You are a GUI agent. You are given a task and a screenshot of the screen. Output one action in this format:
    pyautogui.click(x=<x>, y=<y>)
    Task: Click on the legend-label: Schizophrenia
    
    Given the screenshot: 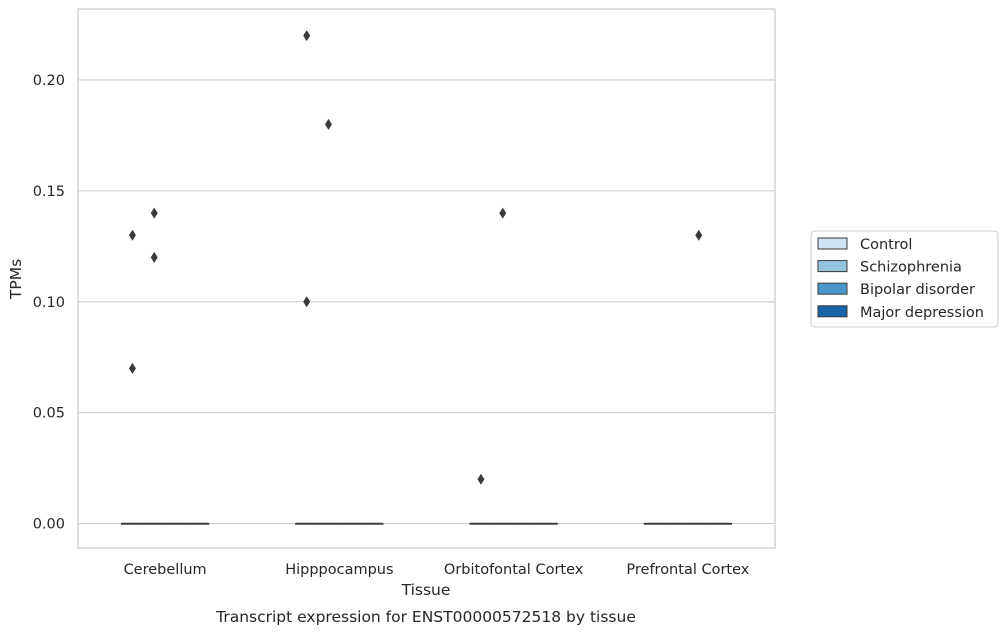 What is the action you would take?
    pyautogui.click(x=911, y=268)
    